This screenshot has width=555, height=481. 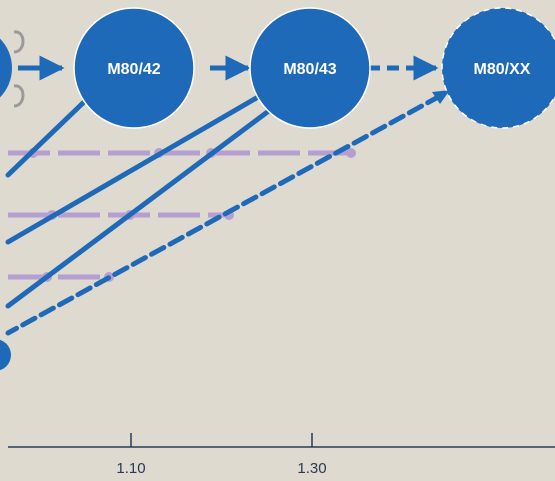 I want to click on node-m80-42: M80/42, so click(x=134, y=68).